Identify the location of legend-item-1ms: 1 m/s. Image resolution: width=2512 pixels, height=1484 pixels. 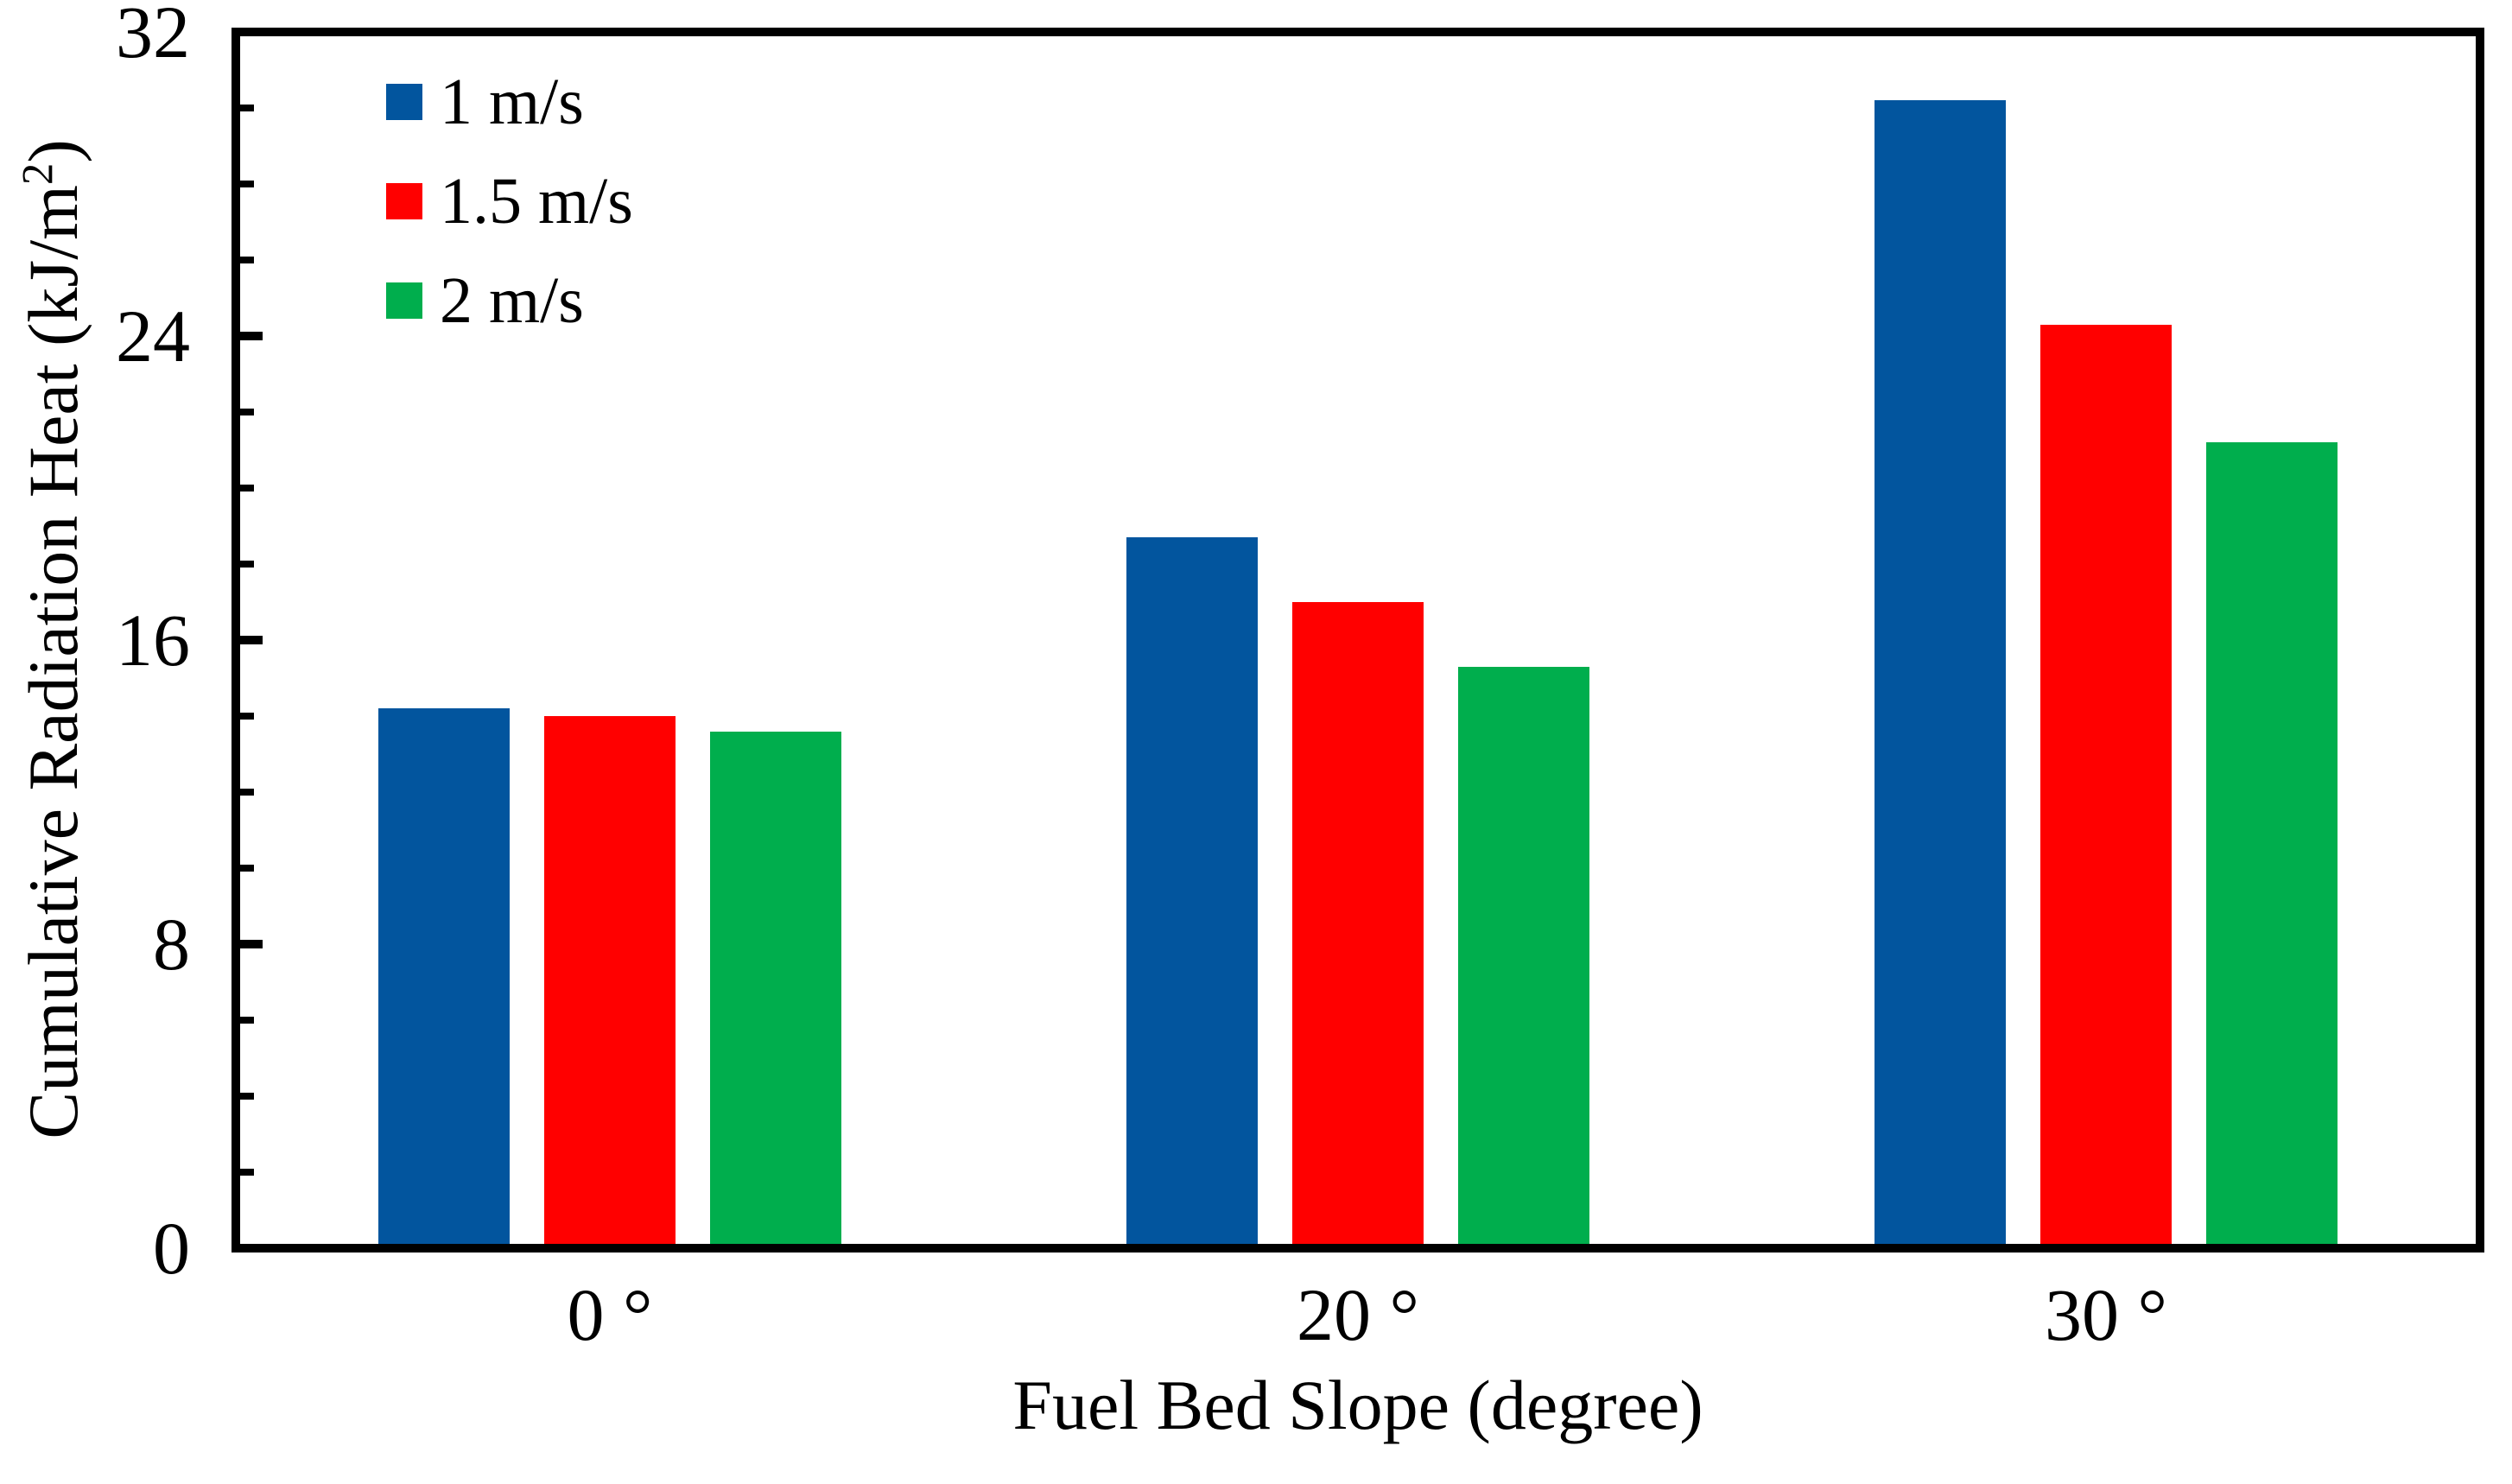
(485, 102).